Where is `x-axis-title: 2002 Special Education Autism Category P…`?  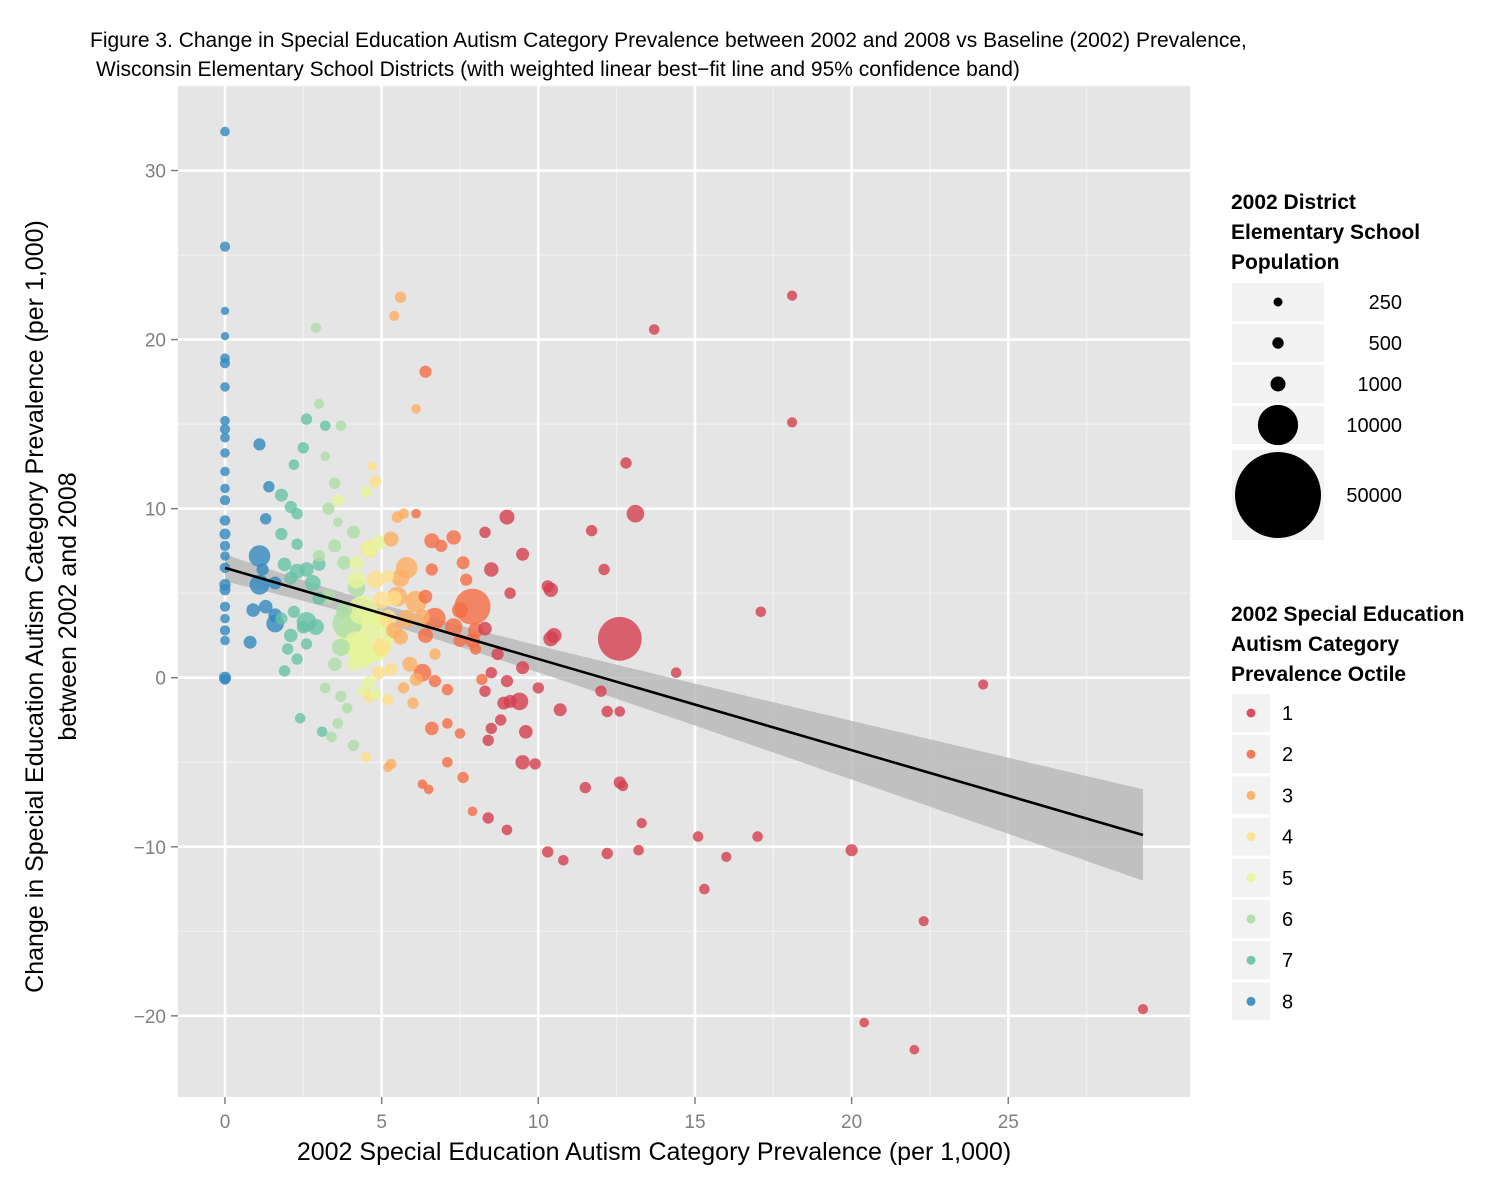
x-axis-title: 2002 Special Education Autism Category P… is located at coordinates (654, 1152).